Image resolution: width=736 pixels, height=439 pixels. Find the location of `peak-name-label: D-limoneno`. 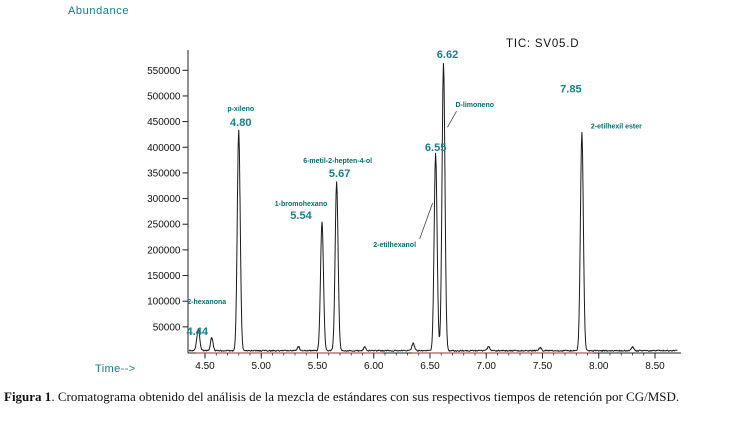

peak-name-label: D-limoneno is located at coordinates (475, 105).